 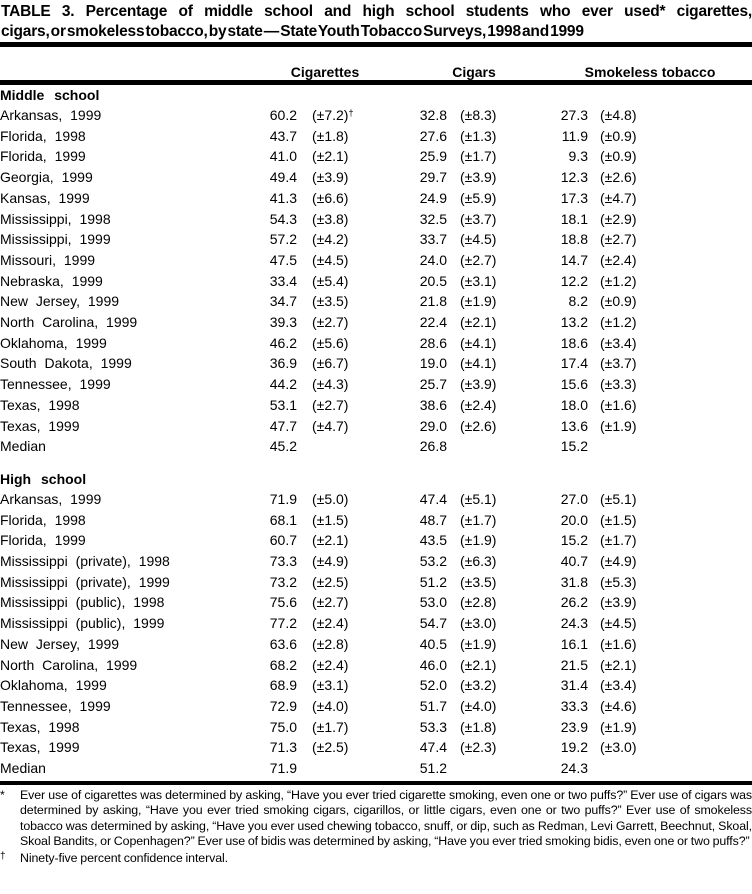 What do you see at coordinates (433, 643) in the screenshot?
I see `cigars-value-text: 40.5` at bounding box center [433, 643].